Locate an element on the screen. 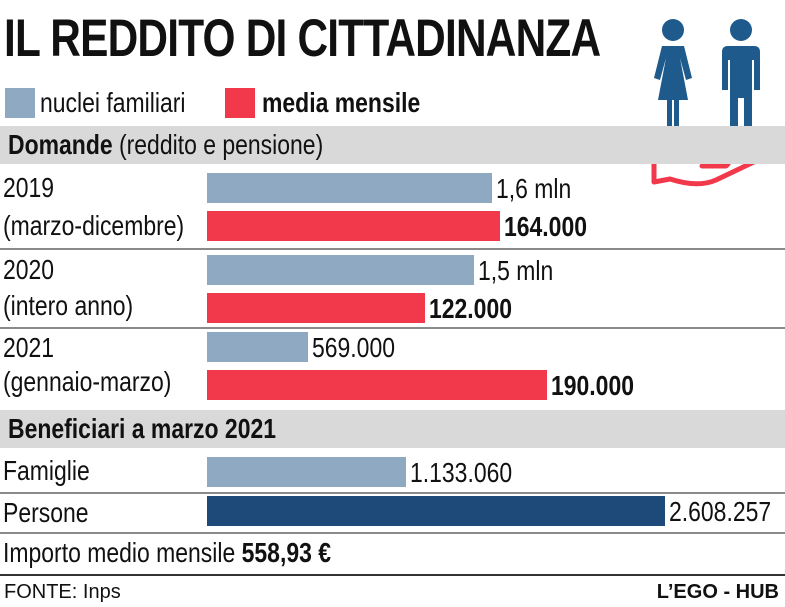 Image resolution: width=785 pixels, height=607 pixels. bar-famiglie is located at coordinates (306, 472).